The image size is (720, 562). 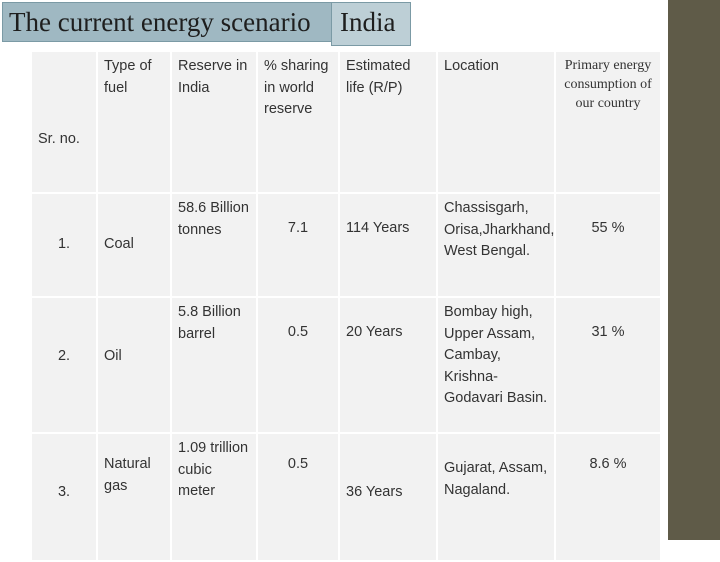 I want to click on col-header-location: Location, so click(x=496, y=122).